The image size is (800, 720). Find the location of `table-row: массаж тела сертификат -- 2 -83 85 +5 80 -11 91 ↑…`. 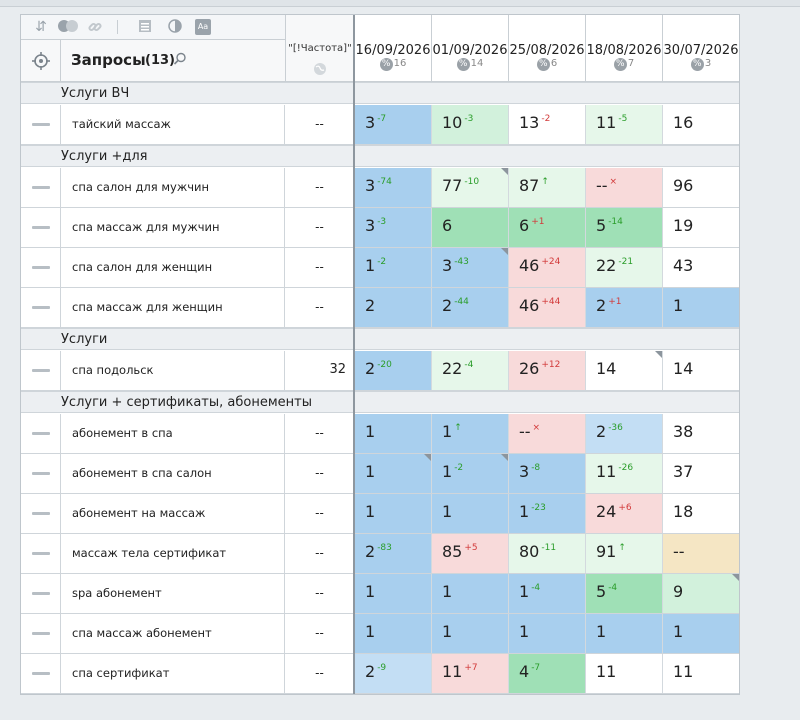

table-row: массаж тела сертификат -- 2 -83 85 +5 80 -11 91 ↑… is located at coordinates (380, 554).